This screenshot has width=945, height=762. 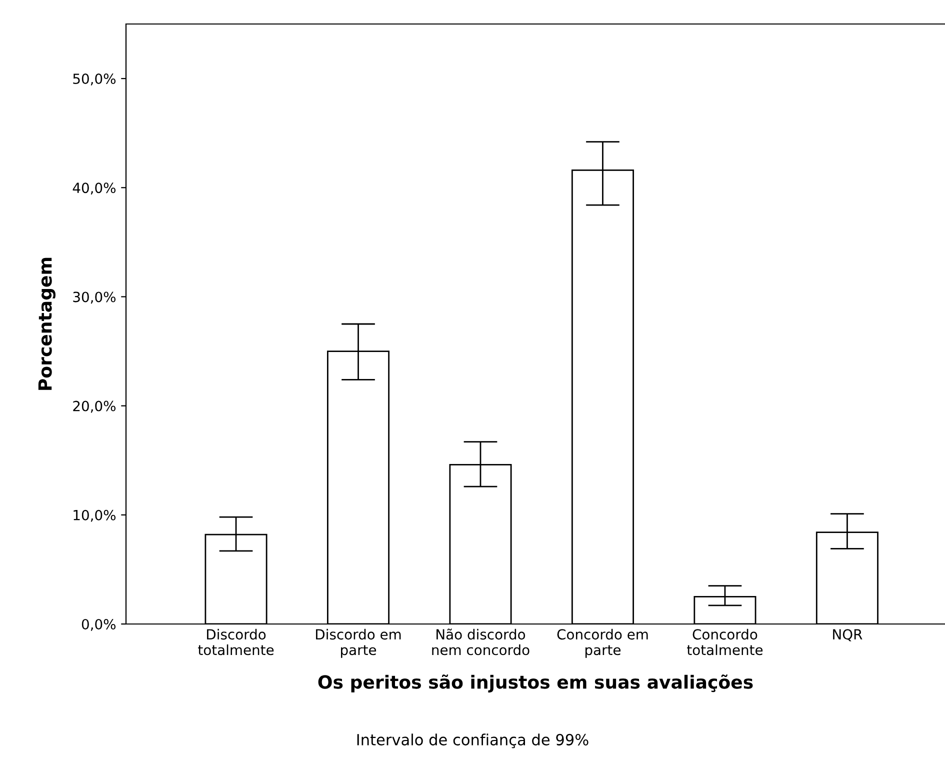 I want to click on x-tick-label: Não discordo nem concordo, so click(x=481, y=642).